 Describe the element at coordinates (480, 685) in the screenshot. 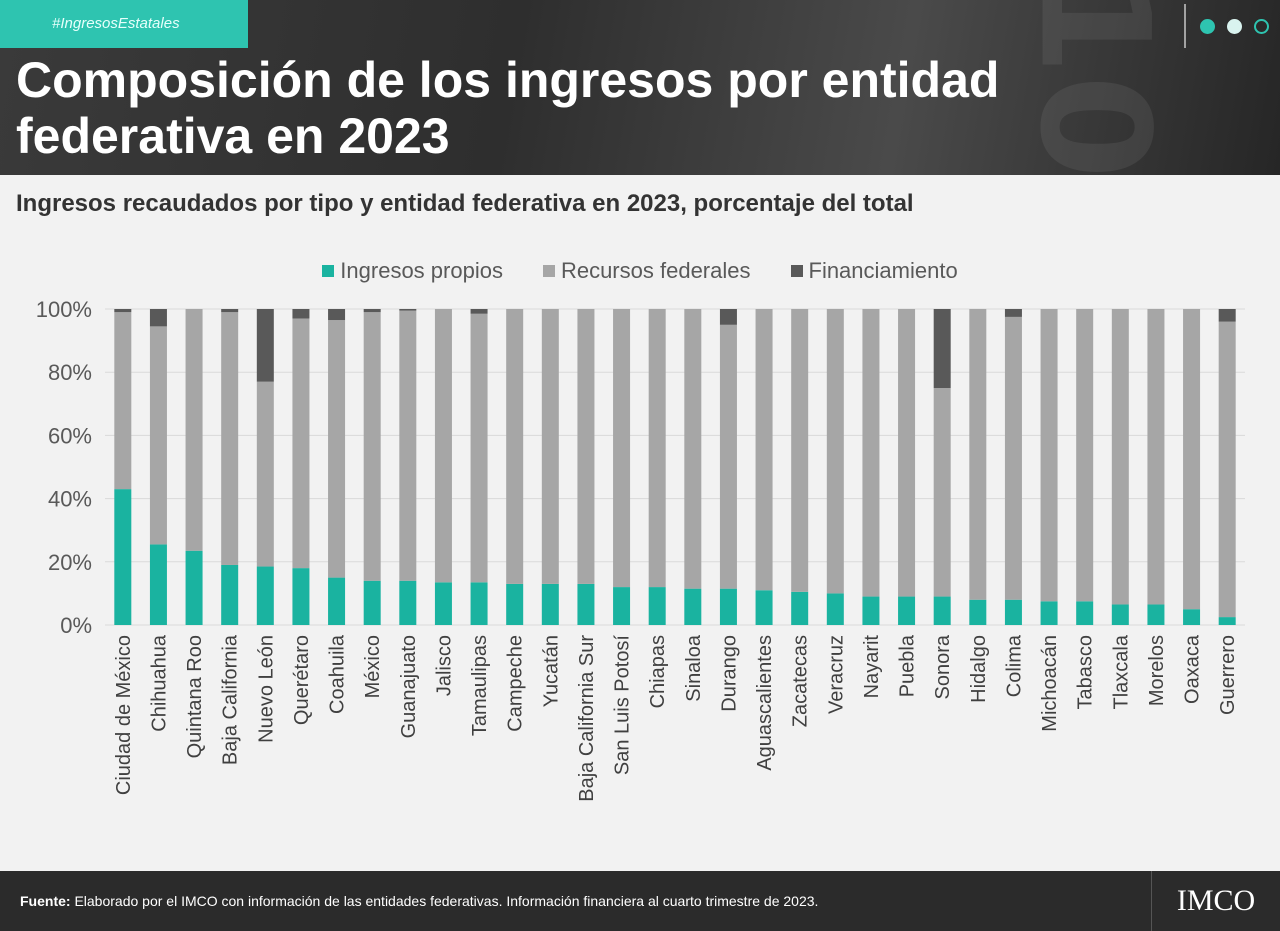

I see `x-tick-label: Tamaulipas` at that location.